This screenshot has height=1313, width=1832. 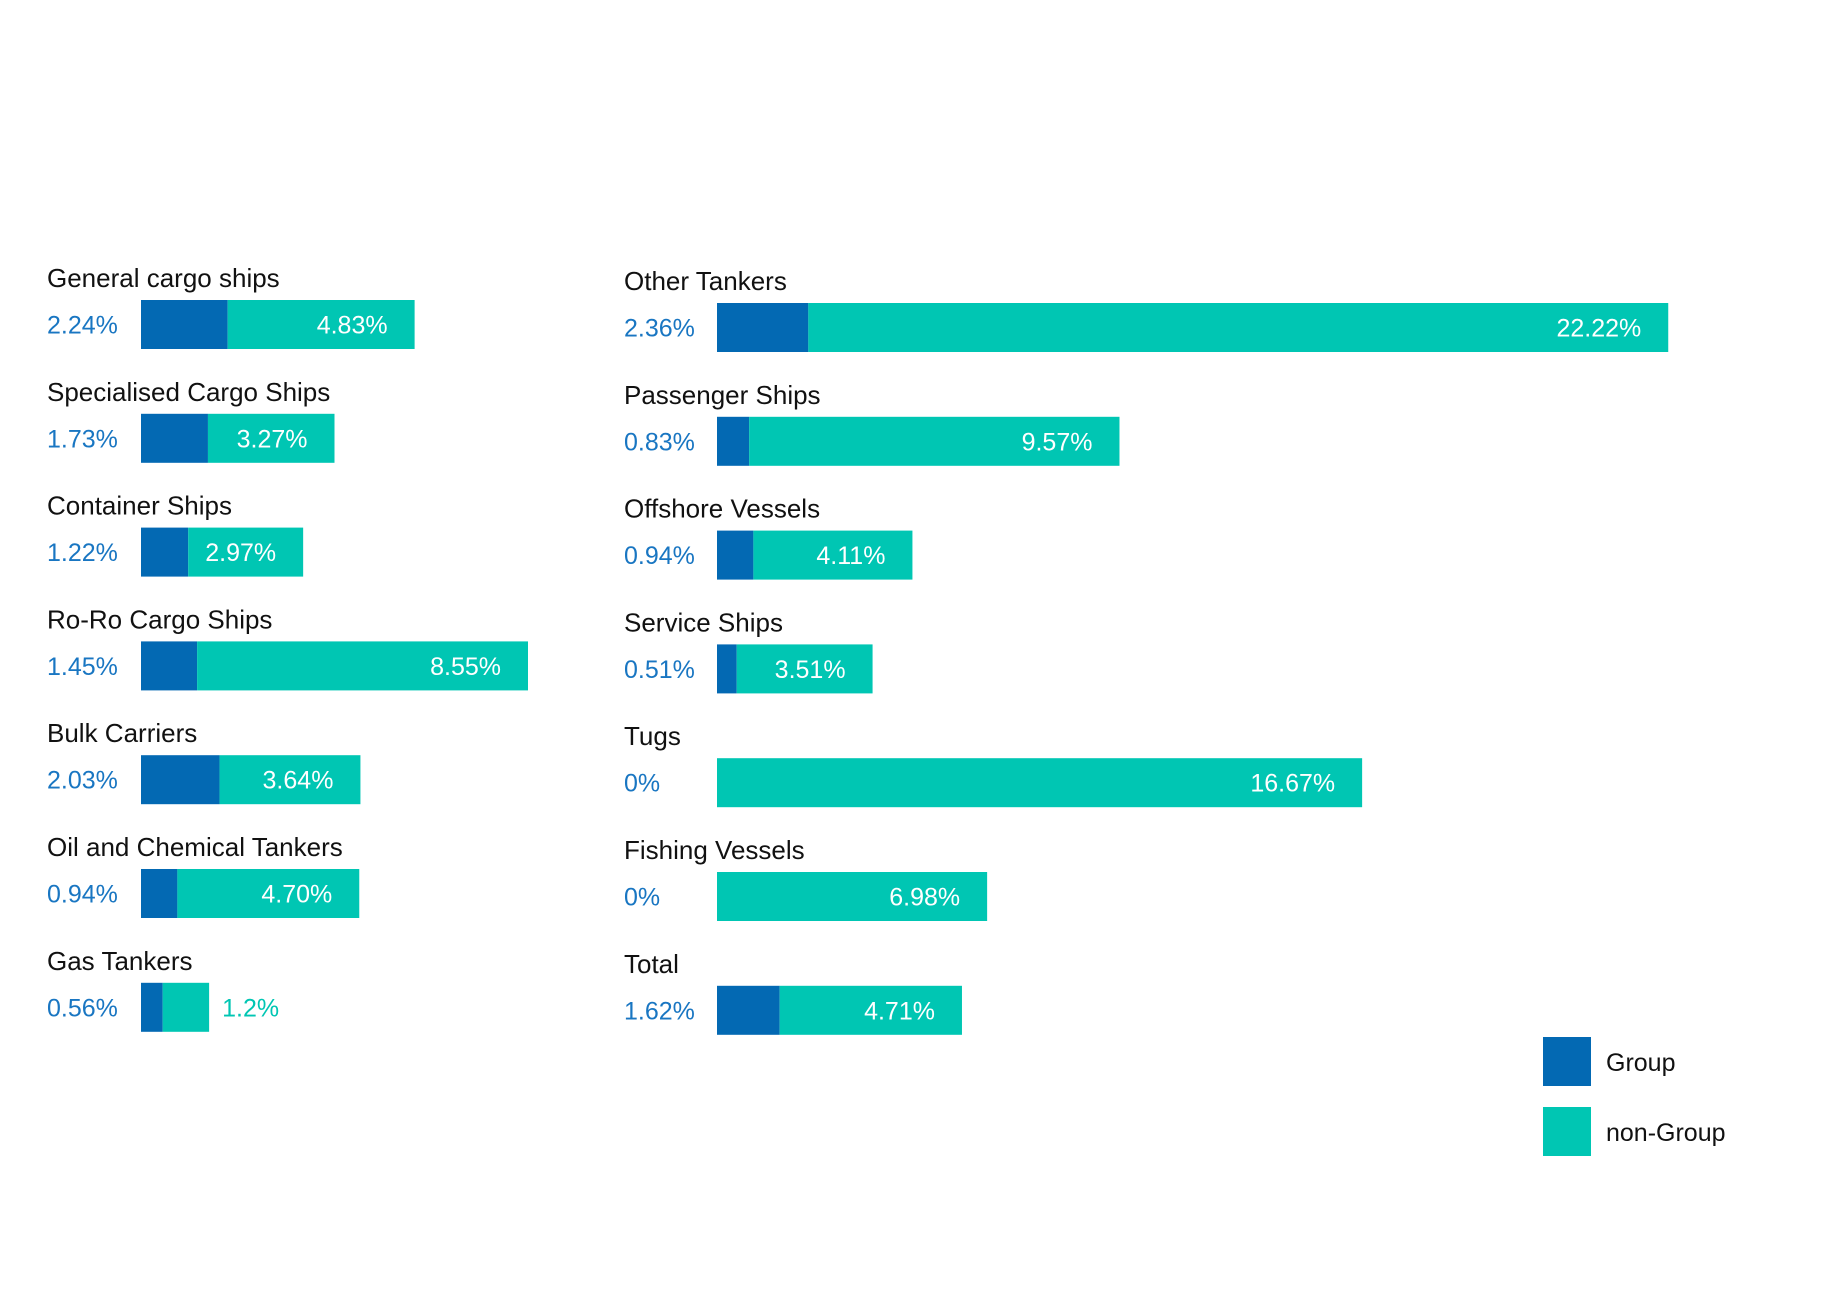 What do you see at coordinates (714, 850) in the screenshot?
I see `category-label: Fishing Vessels` at bounding box center [714, 850].